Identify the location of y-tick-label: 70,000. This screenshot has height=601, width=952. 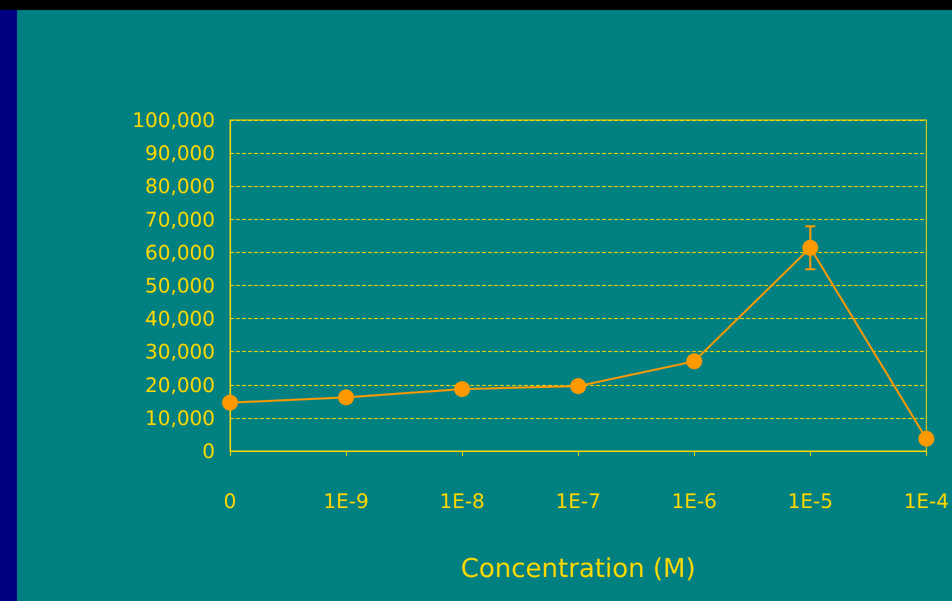
(180, 219).